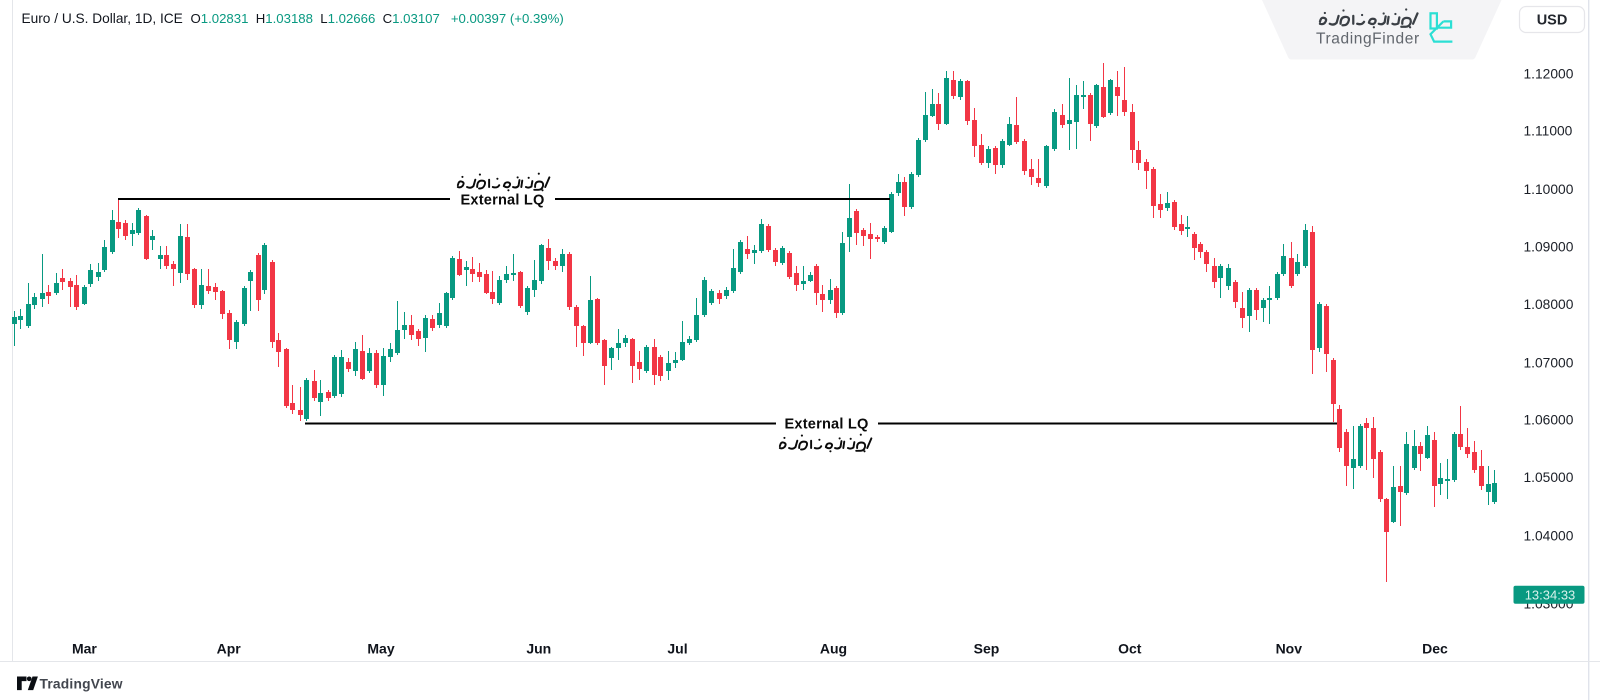 The image size is (1600, 700). What do you see at coordinates (1549, 247) in the screenshot?
I see `svg-text: 1.09000` at bounding box center [1549, 247].